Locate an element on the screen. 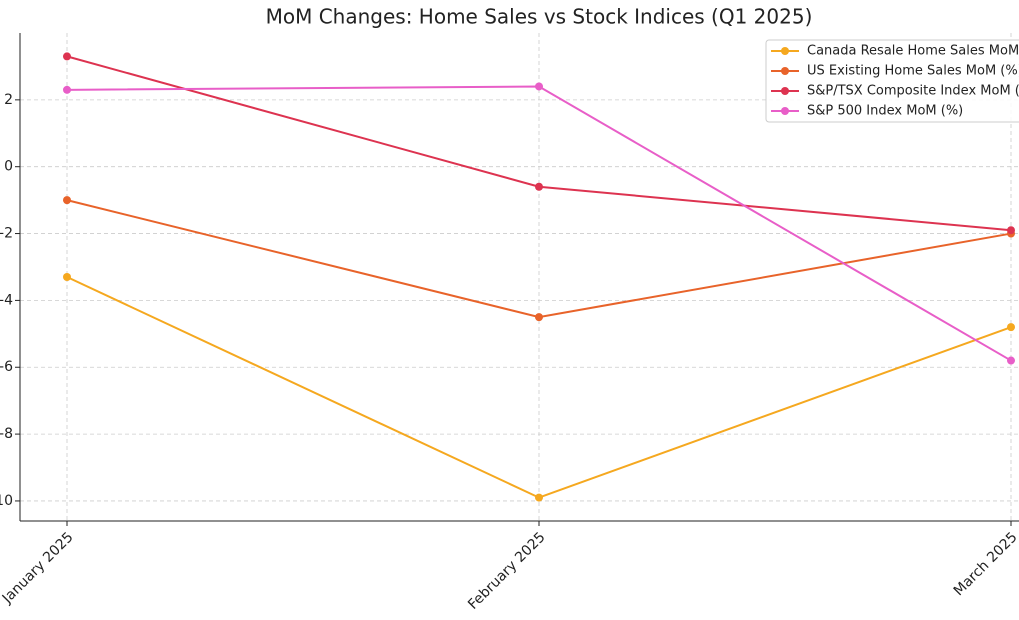  y-tick-label: -8 is located at coordinates (6, 434).